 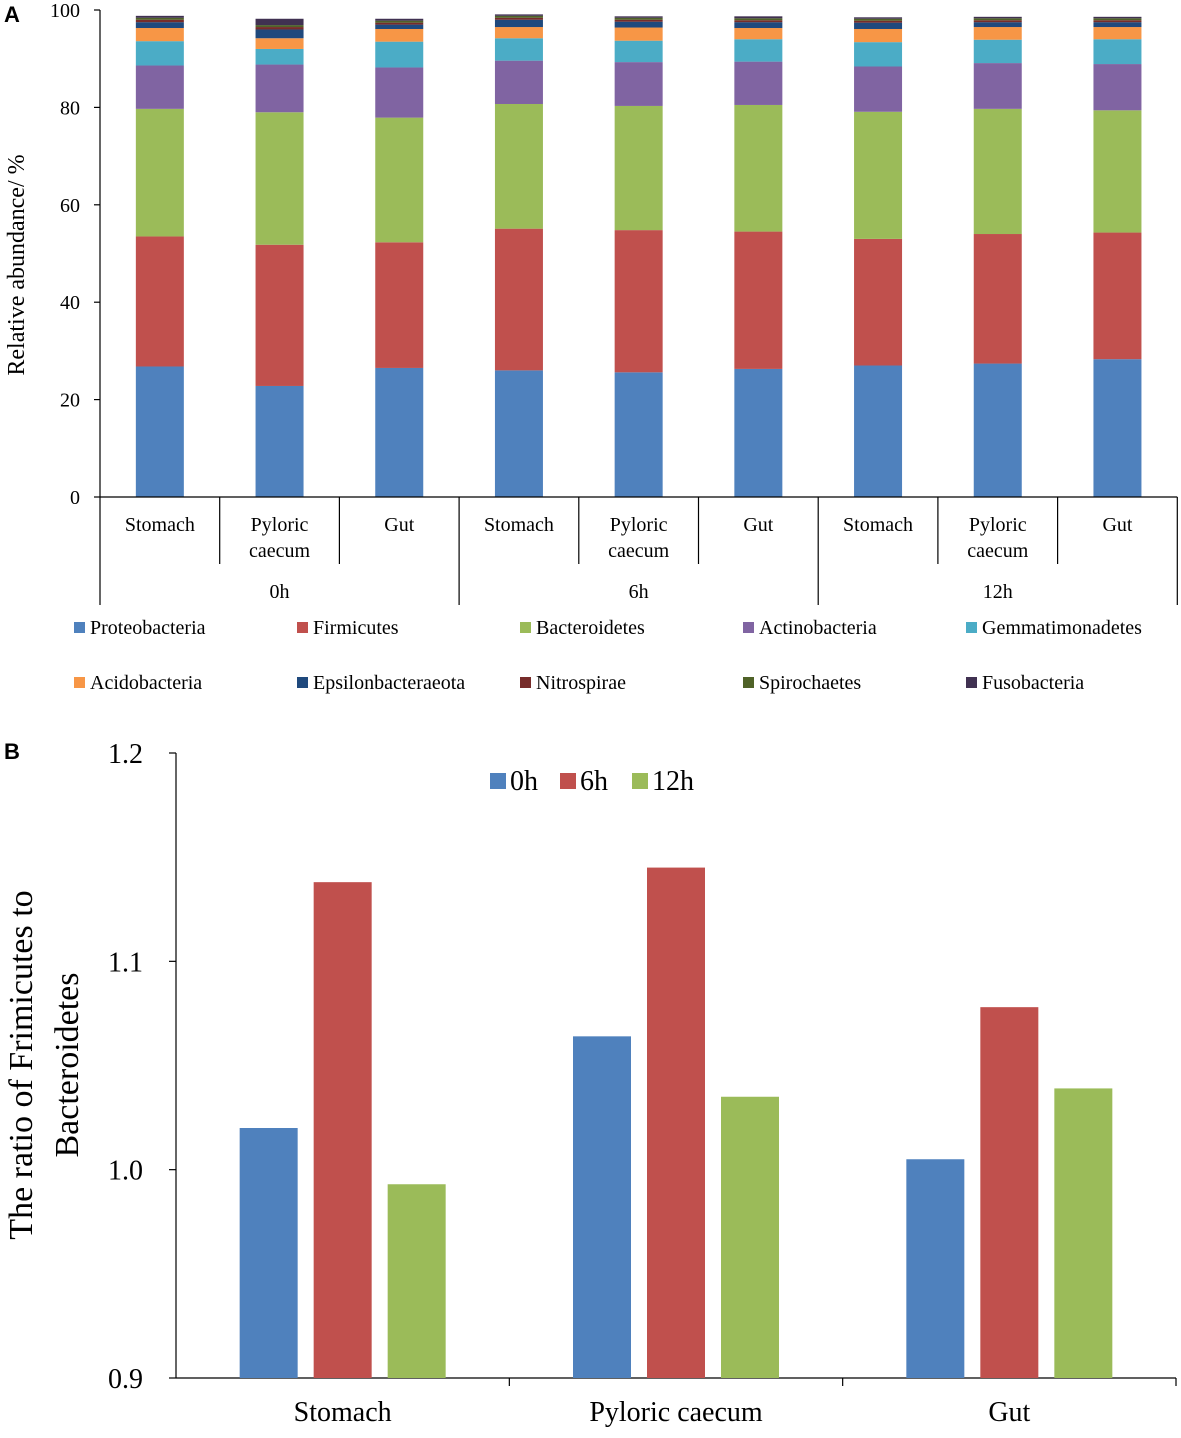 I want to click on ratio-bar-0h-gut, so click(x=935, y=1268).